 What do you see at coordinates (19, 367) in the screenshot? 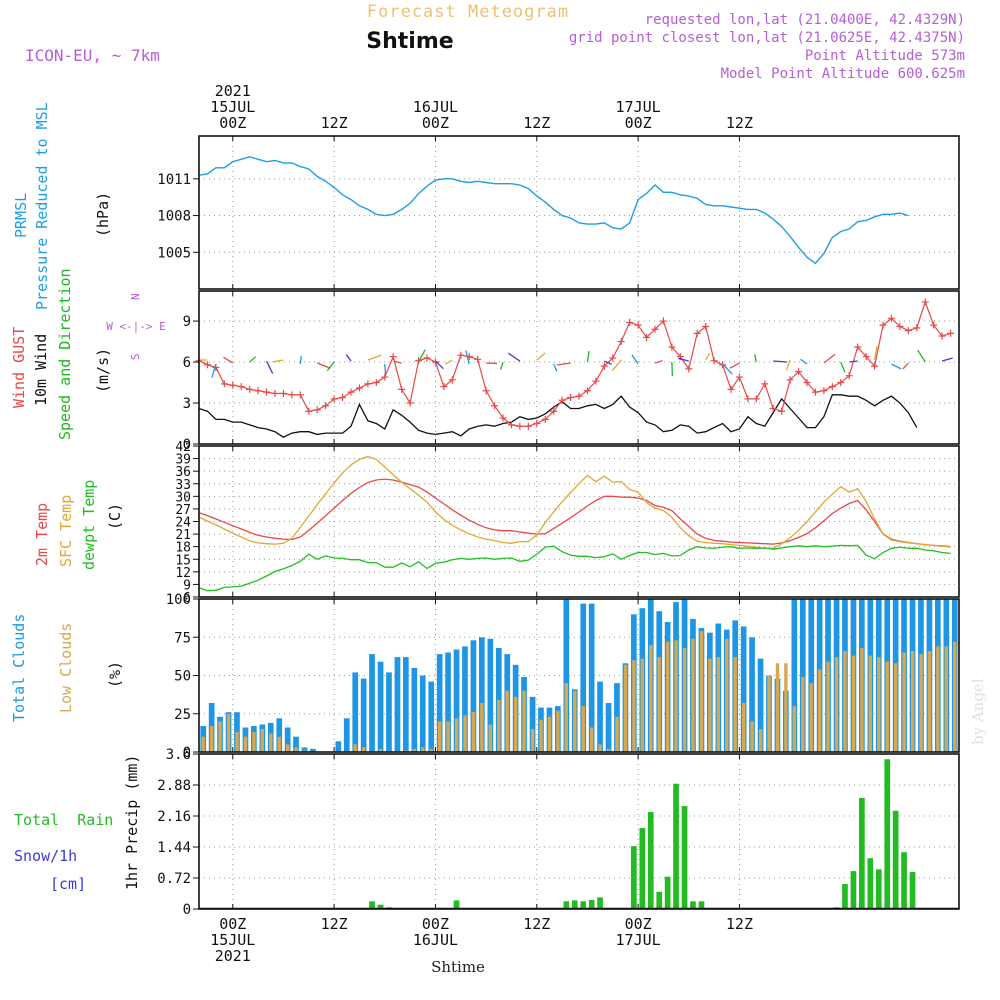
I see `gust-label: Wind GUST` at bounding box center [19, 367].